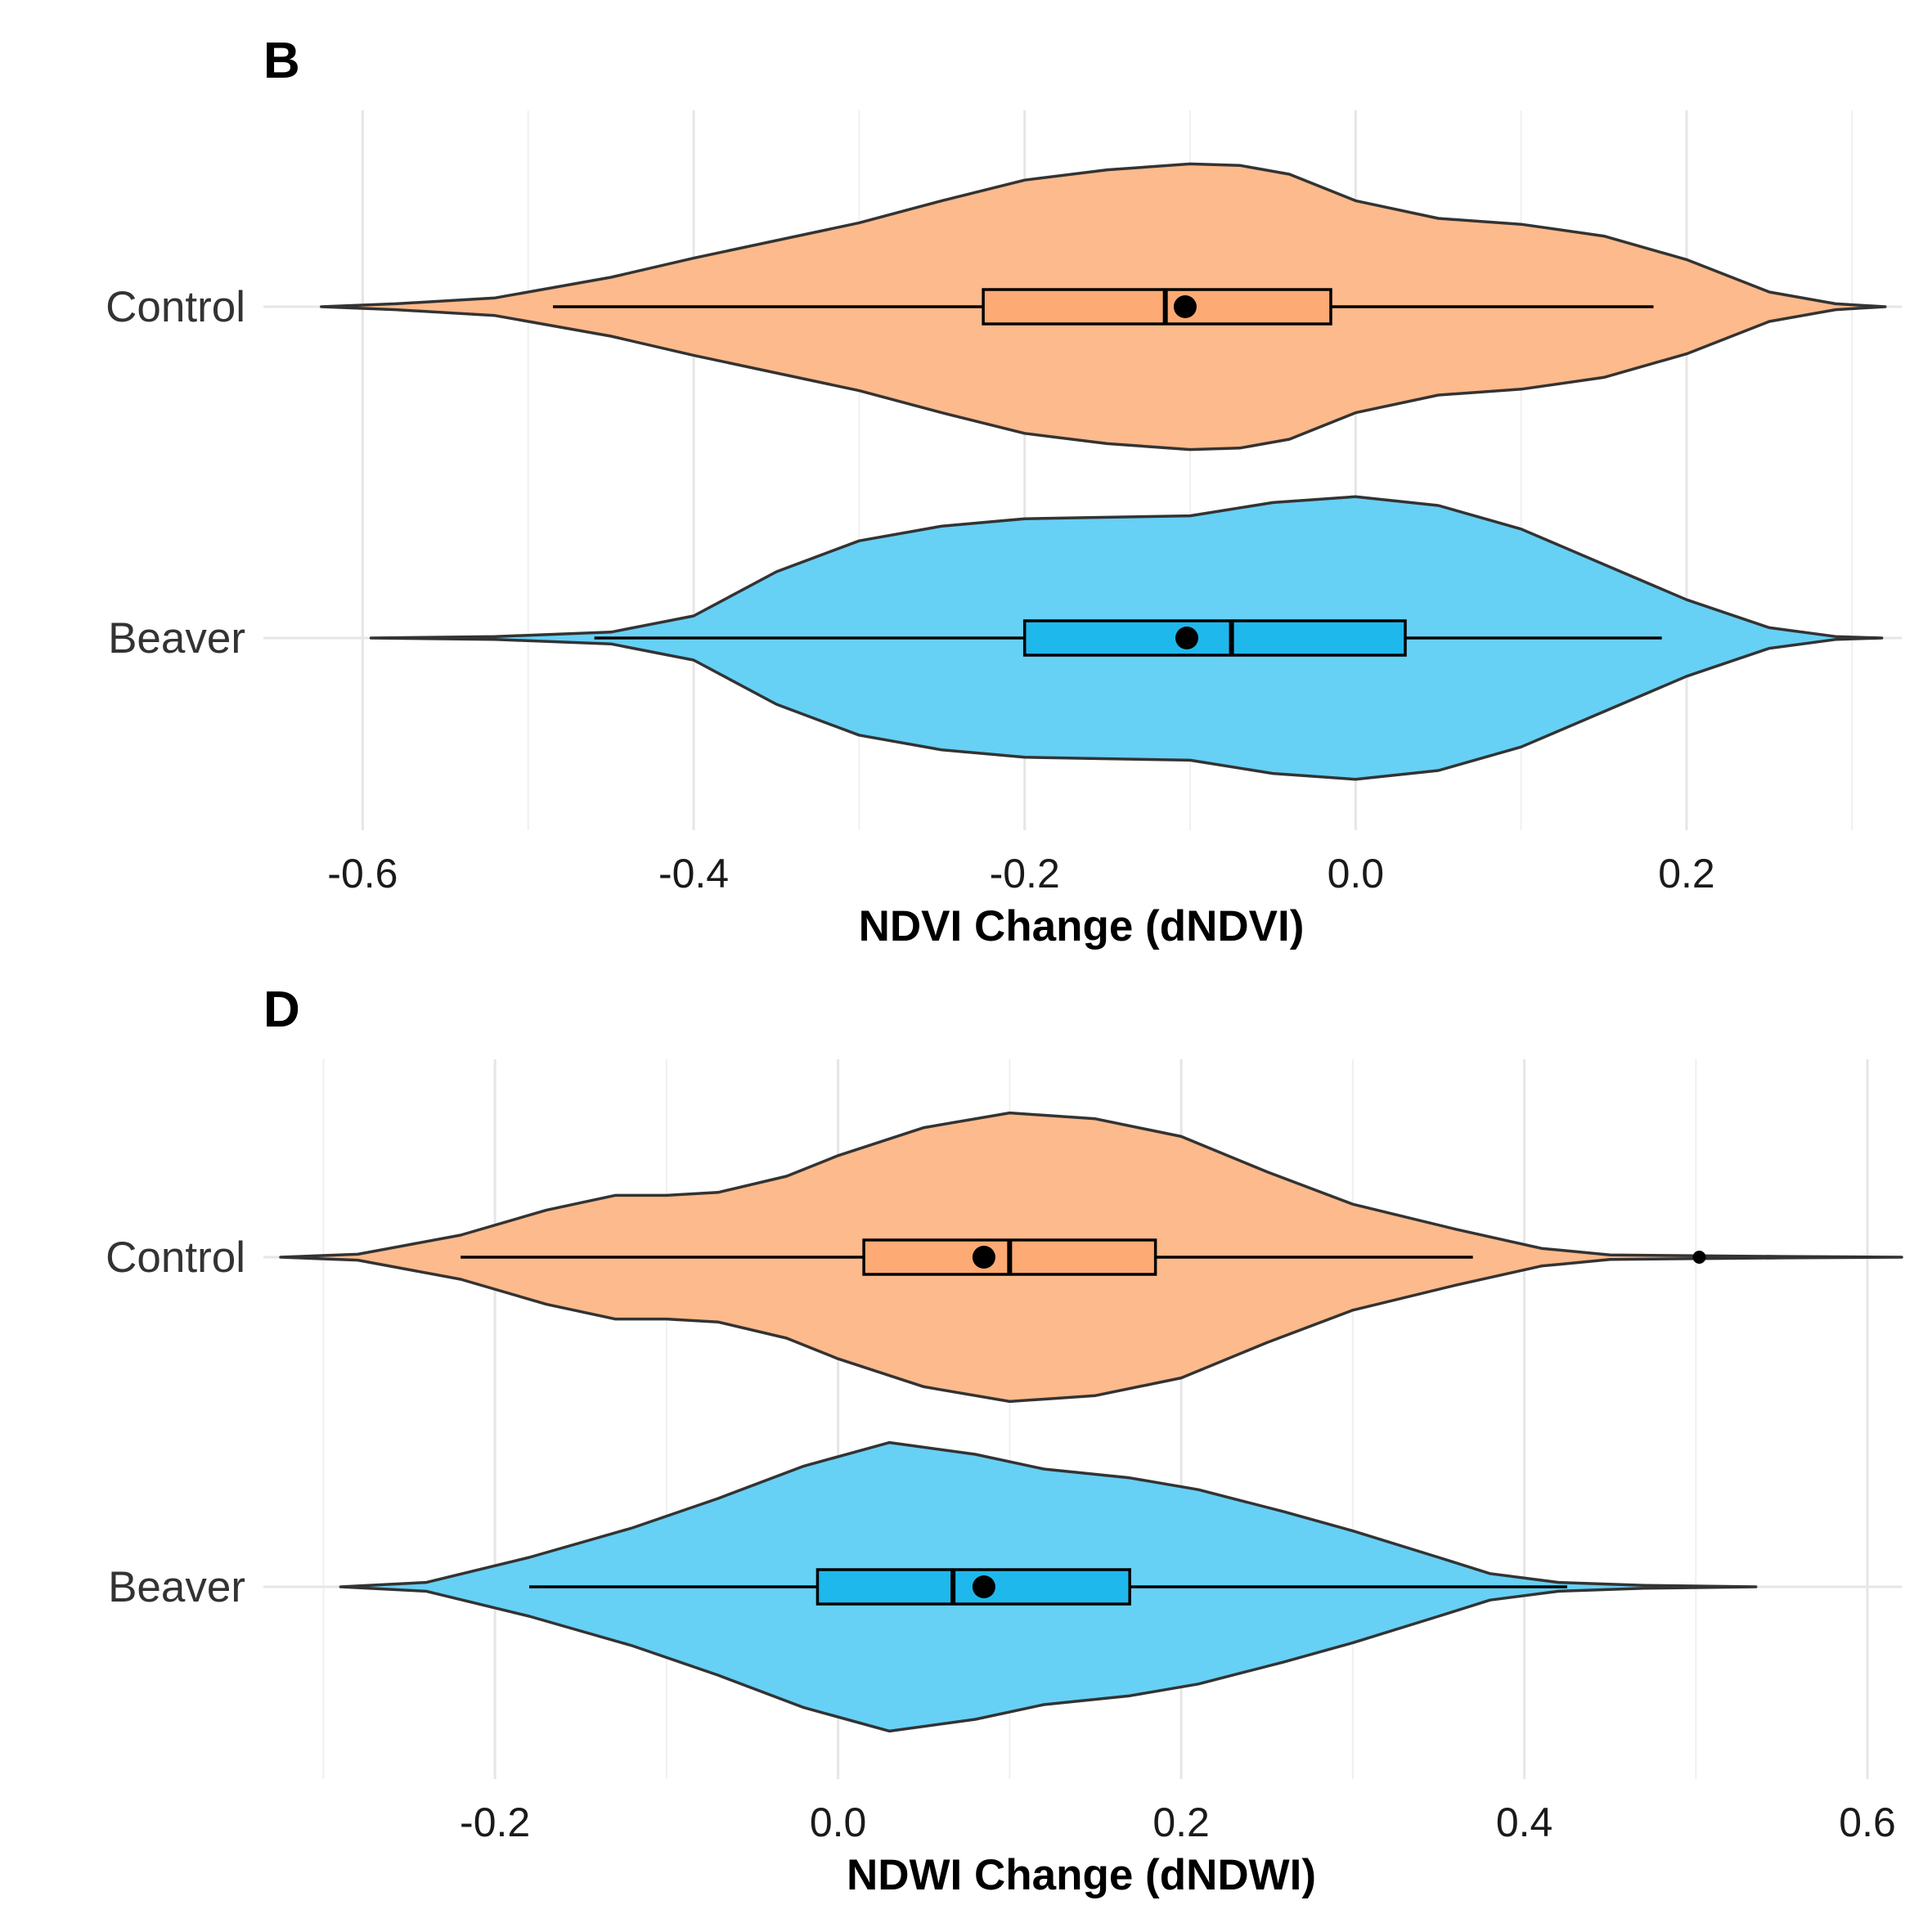 Image resolution: width=1932 pixels, height=1932 pixels. What do you see at coordinates (1082, 926) in the screenshot?
I see `panel-b-x-axis-title: NDVI Change (dNDVI)` at bounding box center [1082, 926].